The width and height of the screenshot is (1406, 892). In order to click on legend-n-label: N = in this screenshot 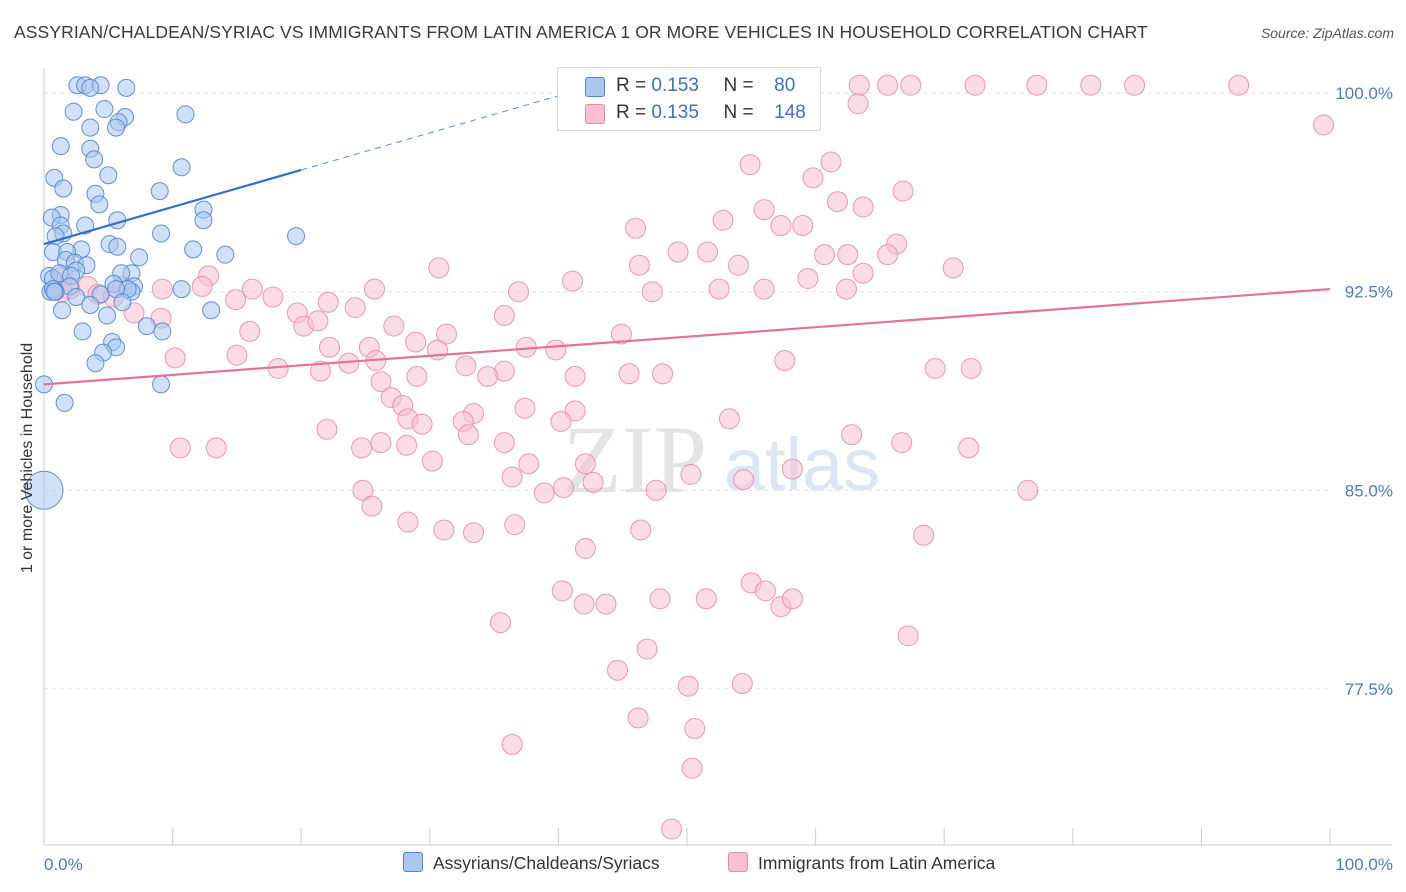, I will do `click(738, 85)`.